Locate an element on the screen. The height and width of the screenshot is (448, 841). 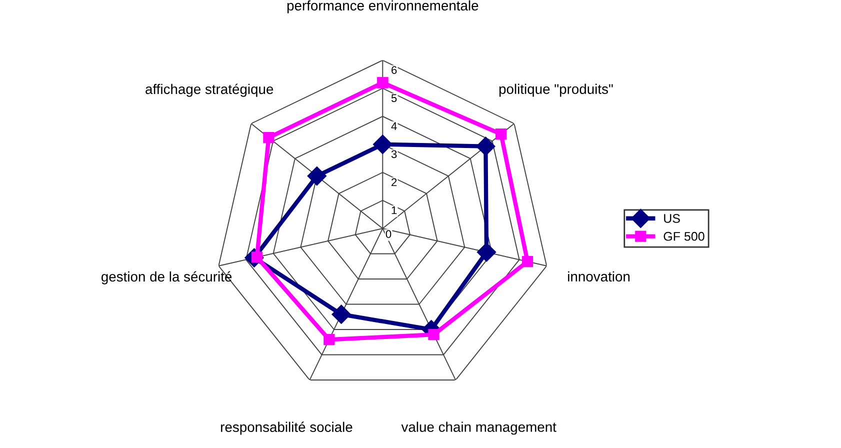
spoke-label: performance environnementale is located at coordinates (382, 7).